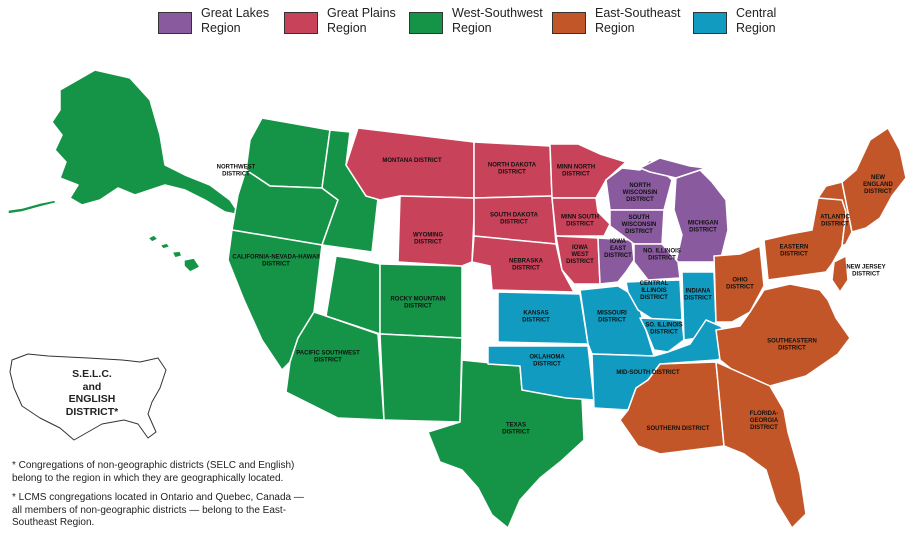 This screenshot has width=920, height=549. What do you see at coordinates (236, 171) in the screenshot?
I see `district-label-northwest: NORTHWEST DISTRICT` at bounding box center [236, 171].